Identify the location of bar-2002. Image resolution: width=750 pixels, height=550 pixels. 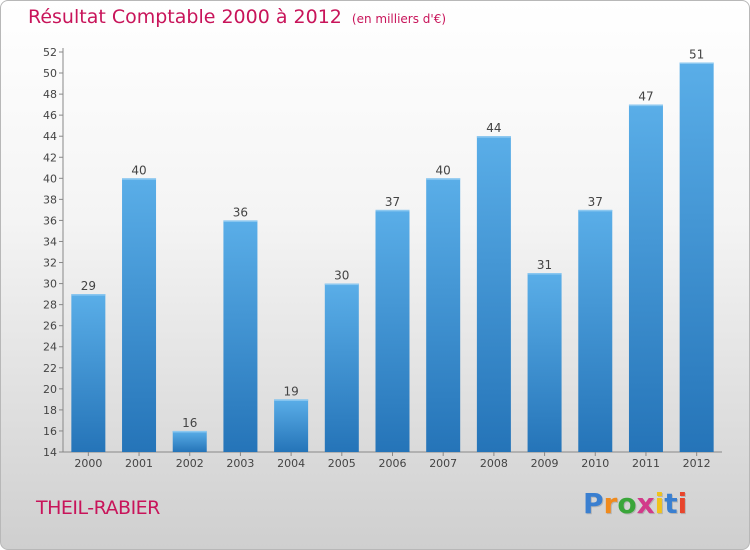
(189, 441).